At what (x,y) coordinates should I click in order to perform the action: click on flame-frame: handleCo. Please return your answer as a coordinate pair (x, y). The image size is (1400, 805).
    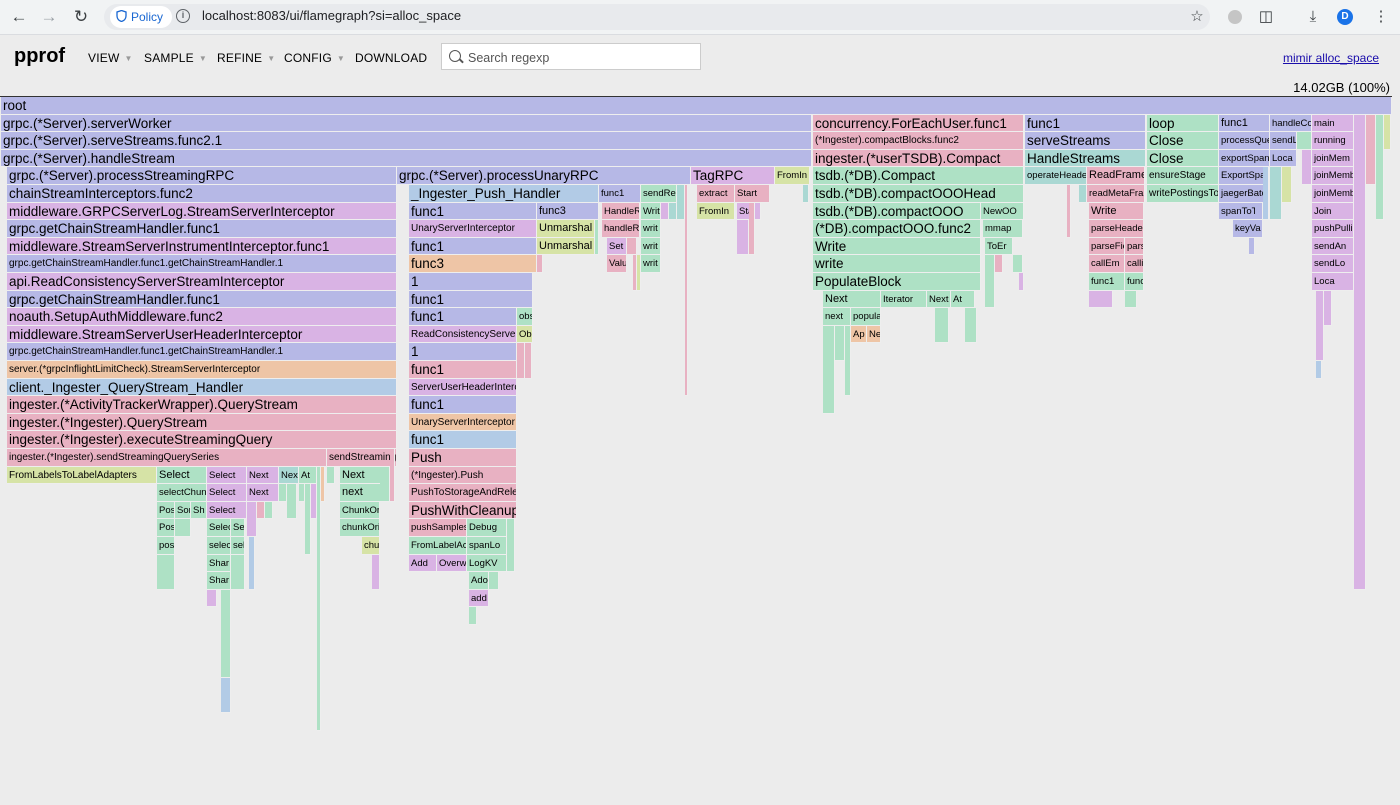
    Looking at the image, I should click on (1291, 123).